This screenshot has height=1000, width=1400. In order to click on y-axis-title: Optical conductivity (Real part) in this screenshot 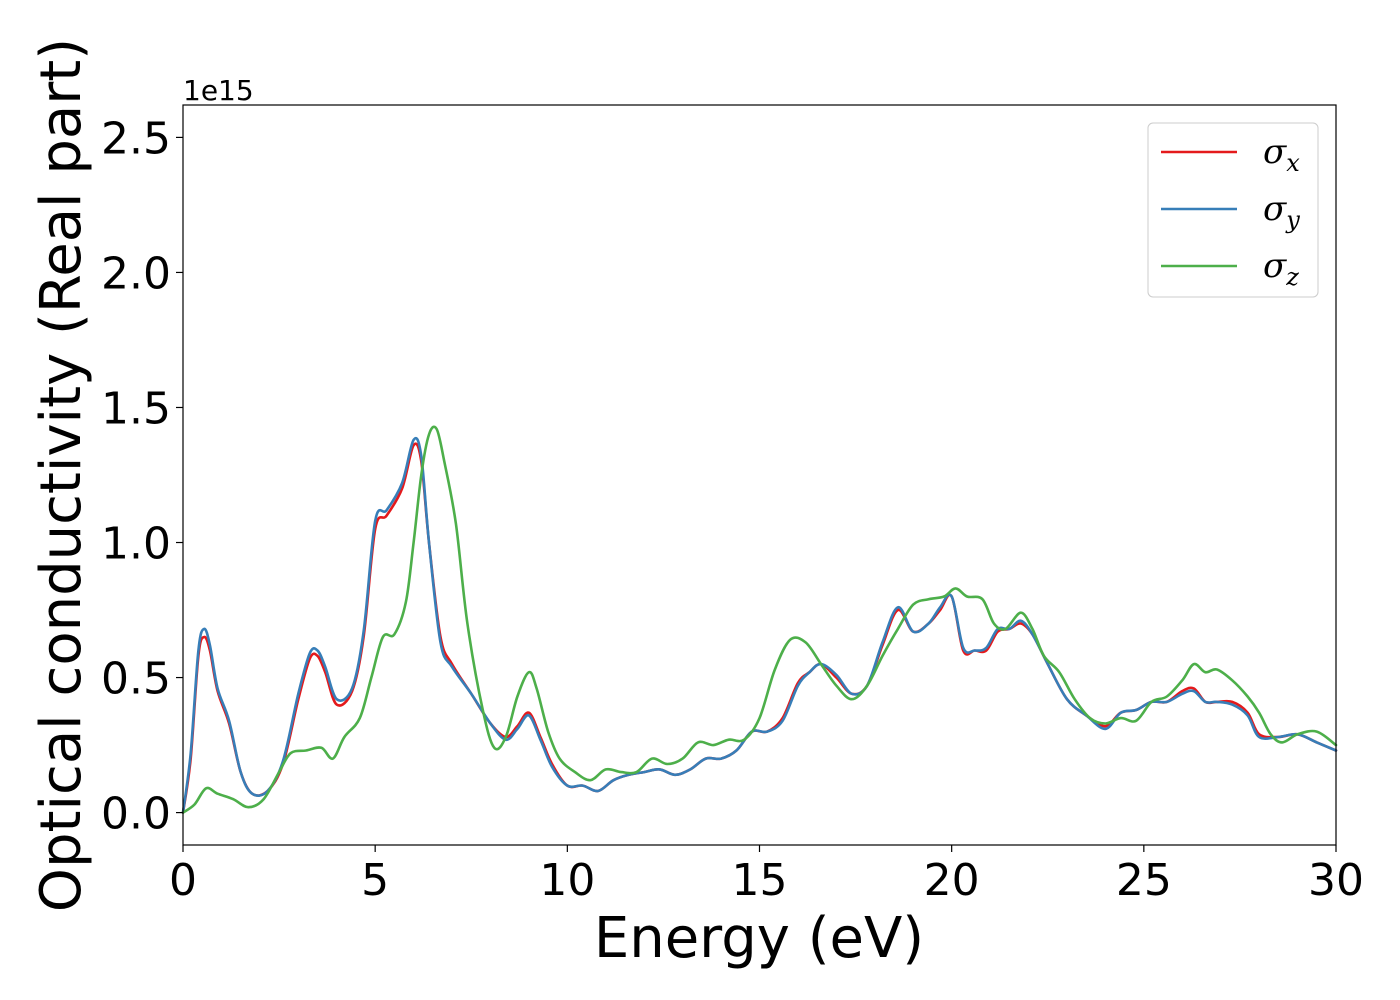, I will do `click(61, 475)`.